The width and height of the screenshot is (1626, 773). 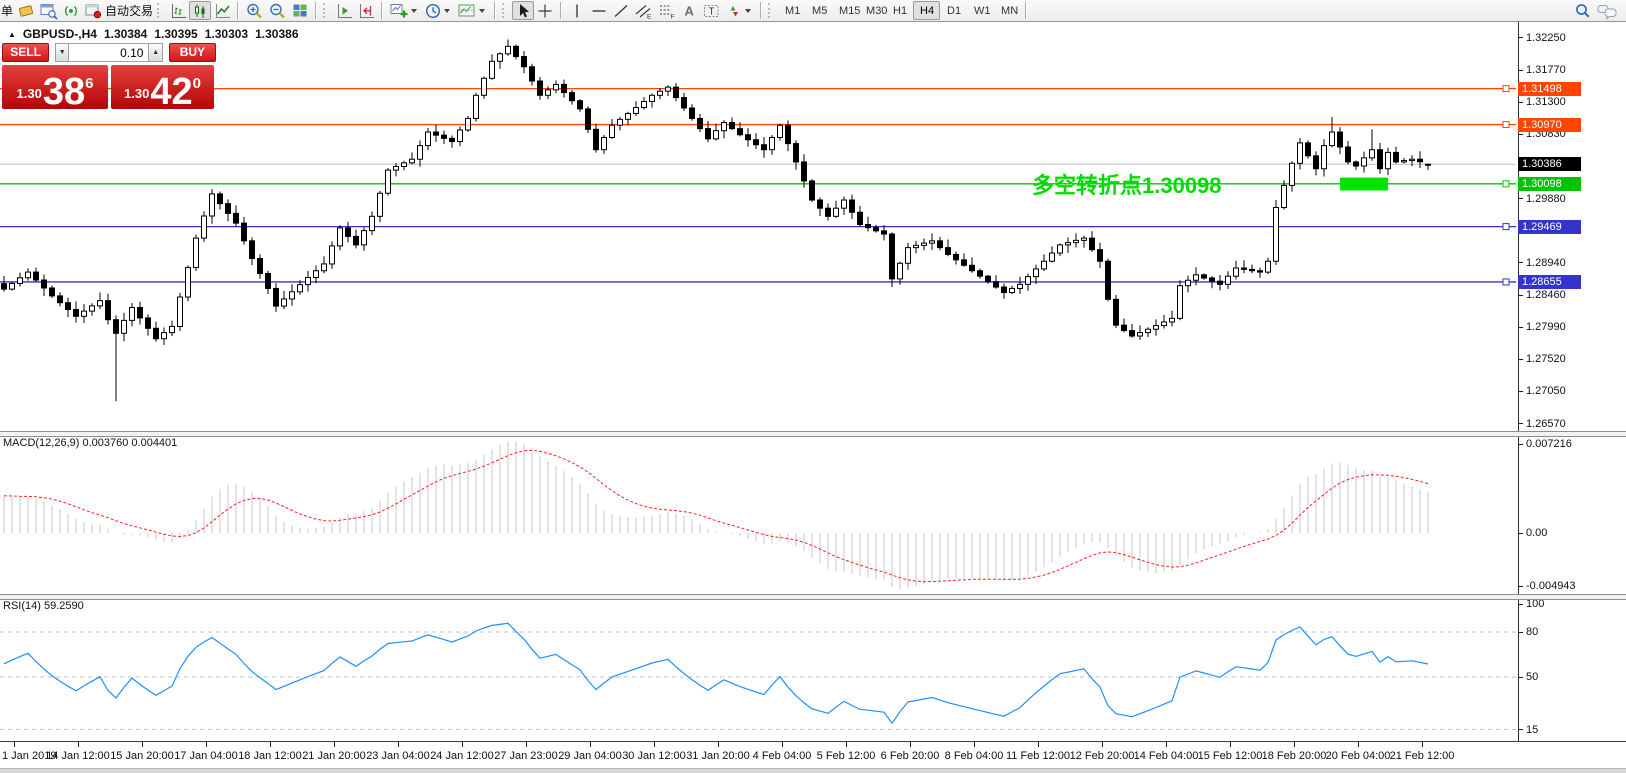 What do you see at coordinates (12, 34) in the screenshot?
I see `collapse-panel-icon: ▲` at bounding box center [12, 34].